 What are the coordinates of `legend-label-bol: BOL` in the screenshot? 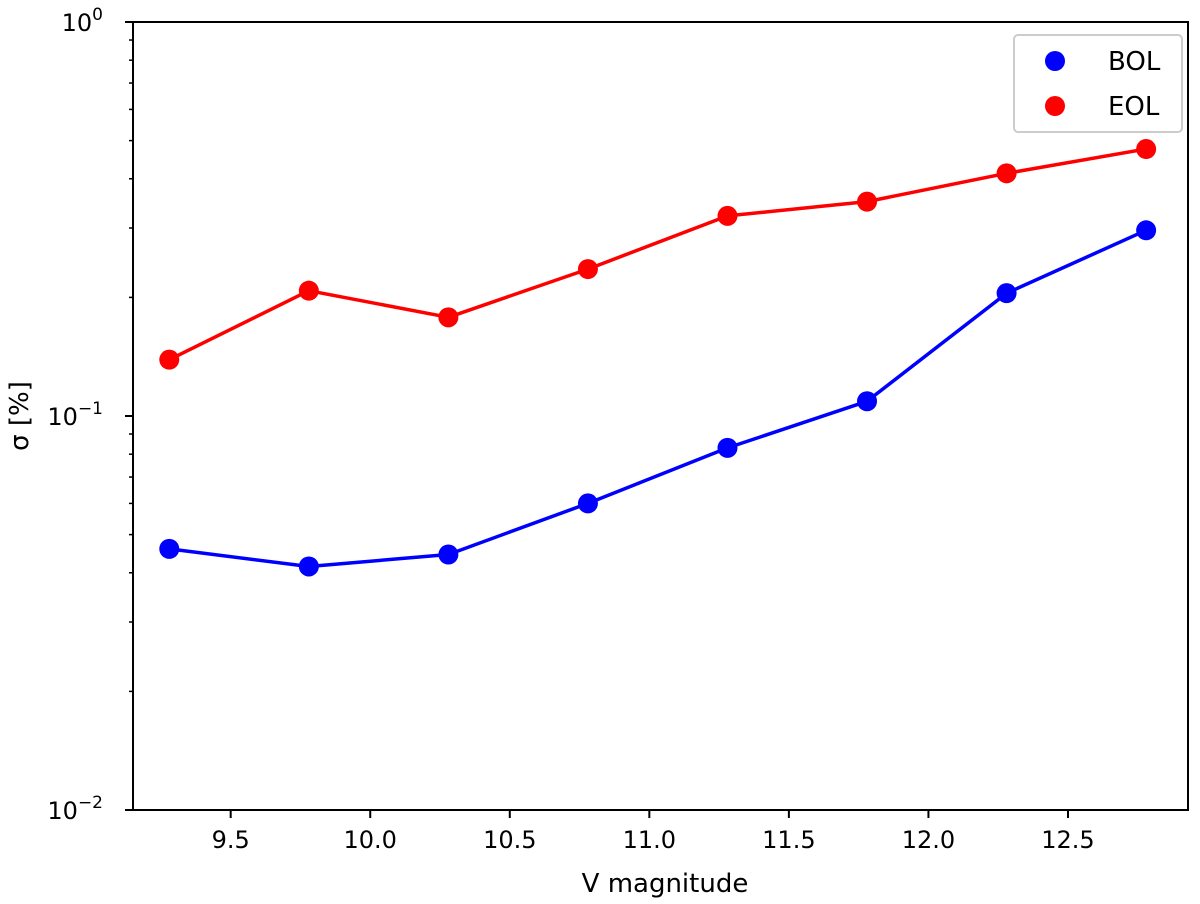 It's located at (1134, 62).